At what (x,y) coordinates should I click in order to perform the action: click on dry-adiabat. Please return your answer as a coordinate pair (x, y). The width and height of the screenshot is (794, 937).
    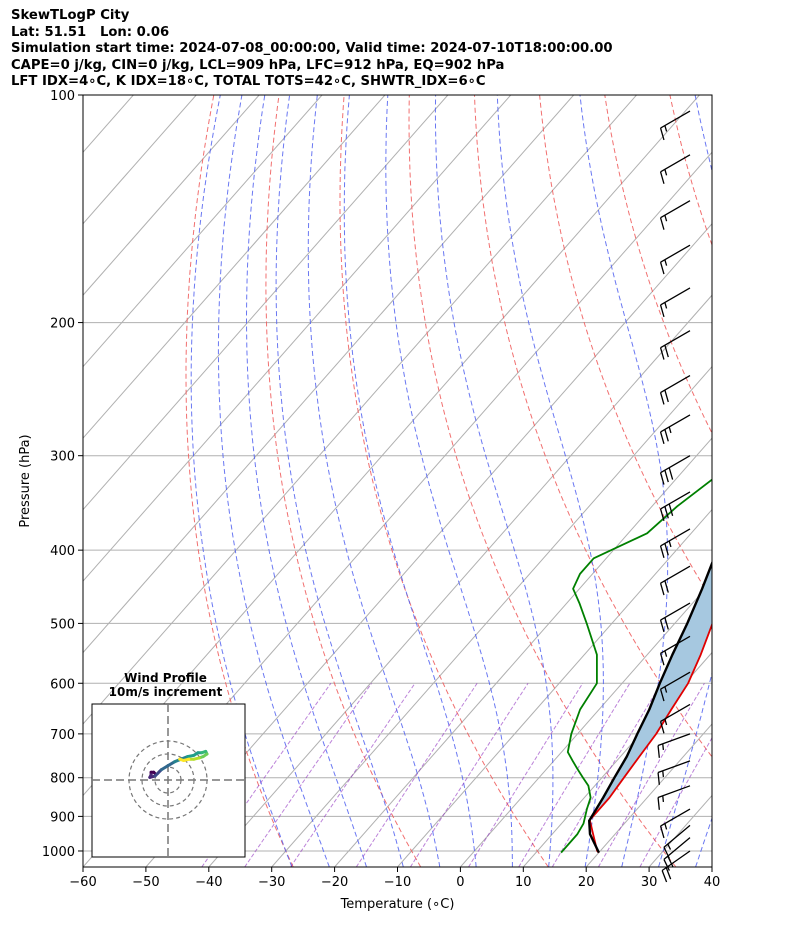
    Looking at the image, I should click on (625, 348).